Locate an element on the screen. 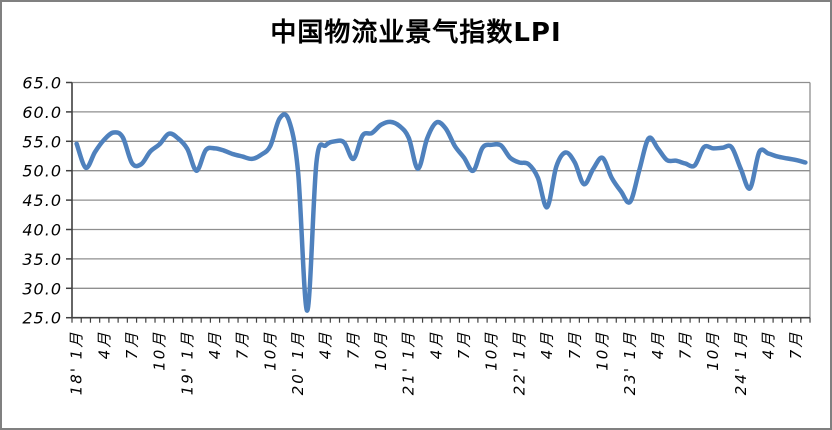  chart-title: 中国物流业景气指数LPI is located at coordinates (416, 33).